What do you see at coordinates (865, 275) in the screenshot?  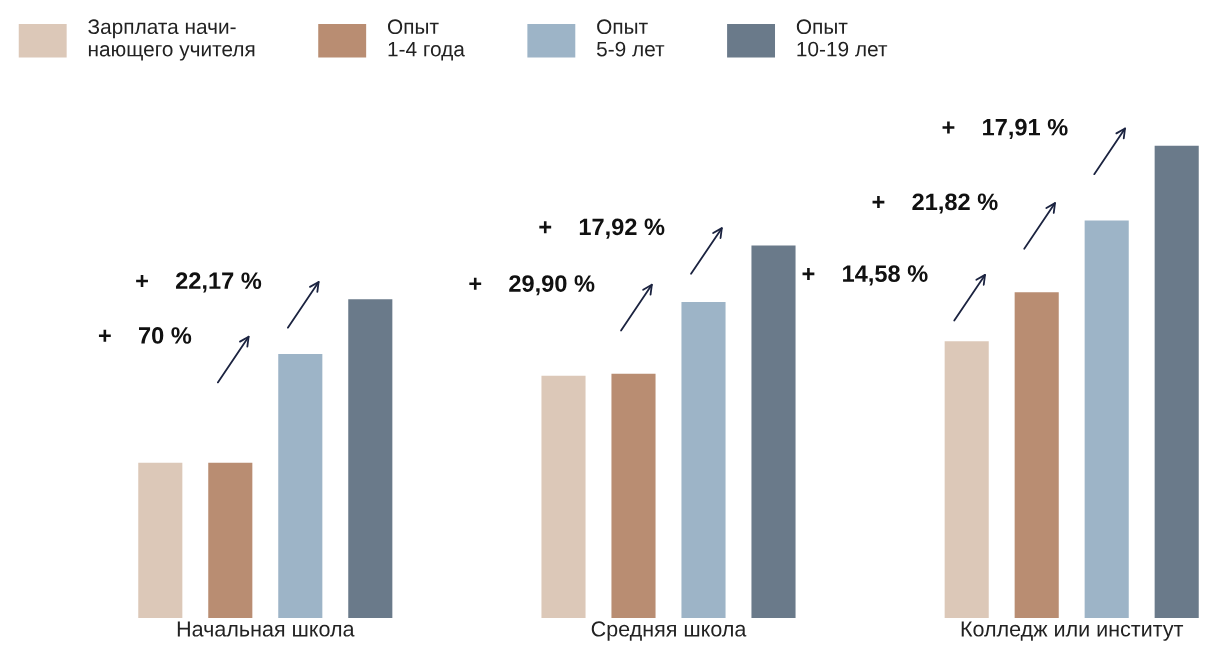 I see `annotation: + 14,58 %` at bounding box center [865, 275].